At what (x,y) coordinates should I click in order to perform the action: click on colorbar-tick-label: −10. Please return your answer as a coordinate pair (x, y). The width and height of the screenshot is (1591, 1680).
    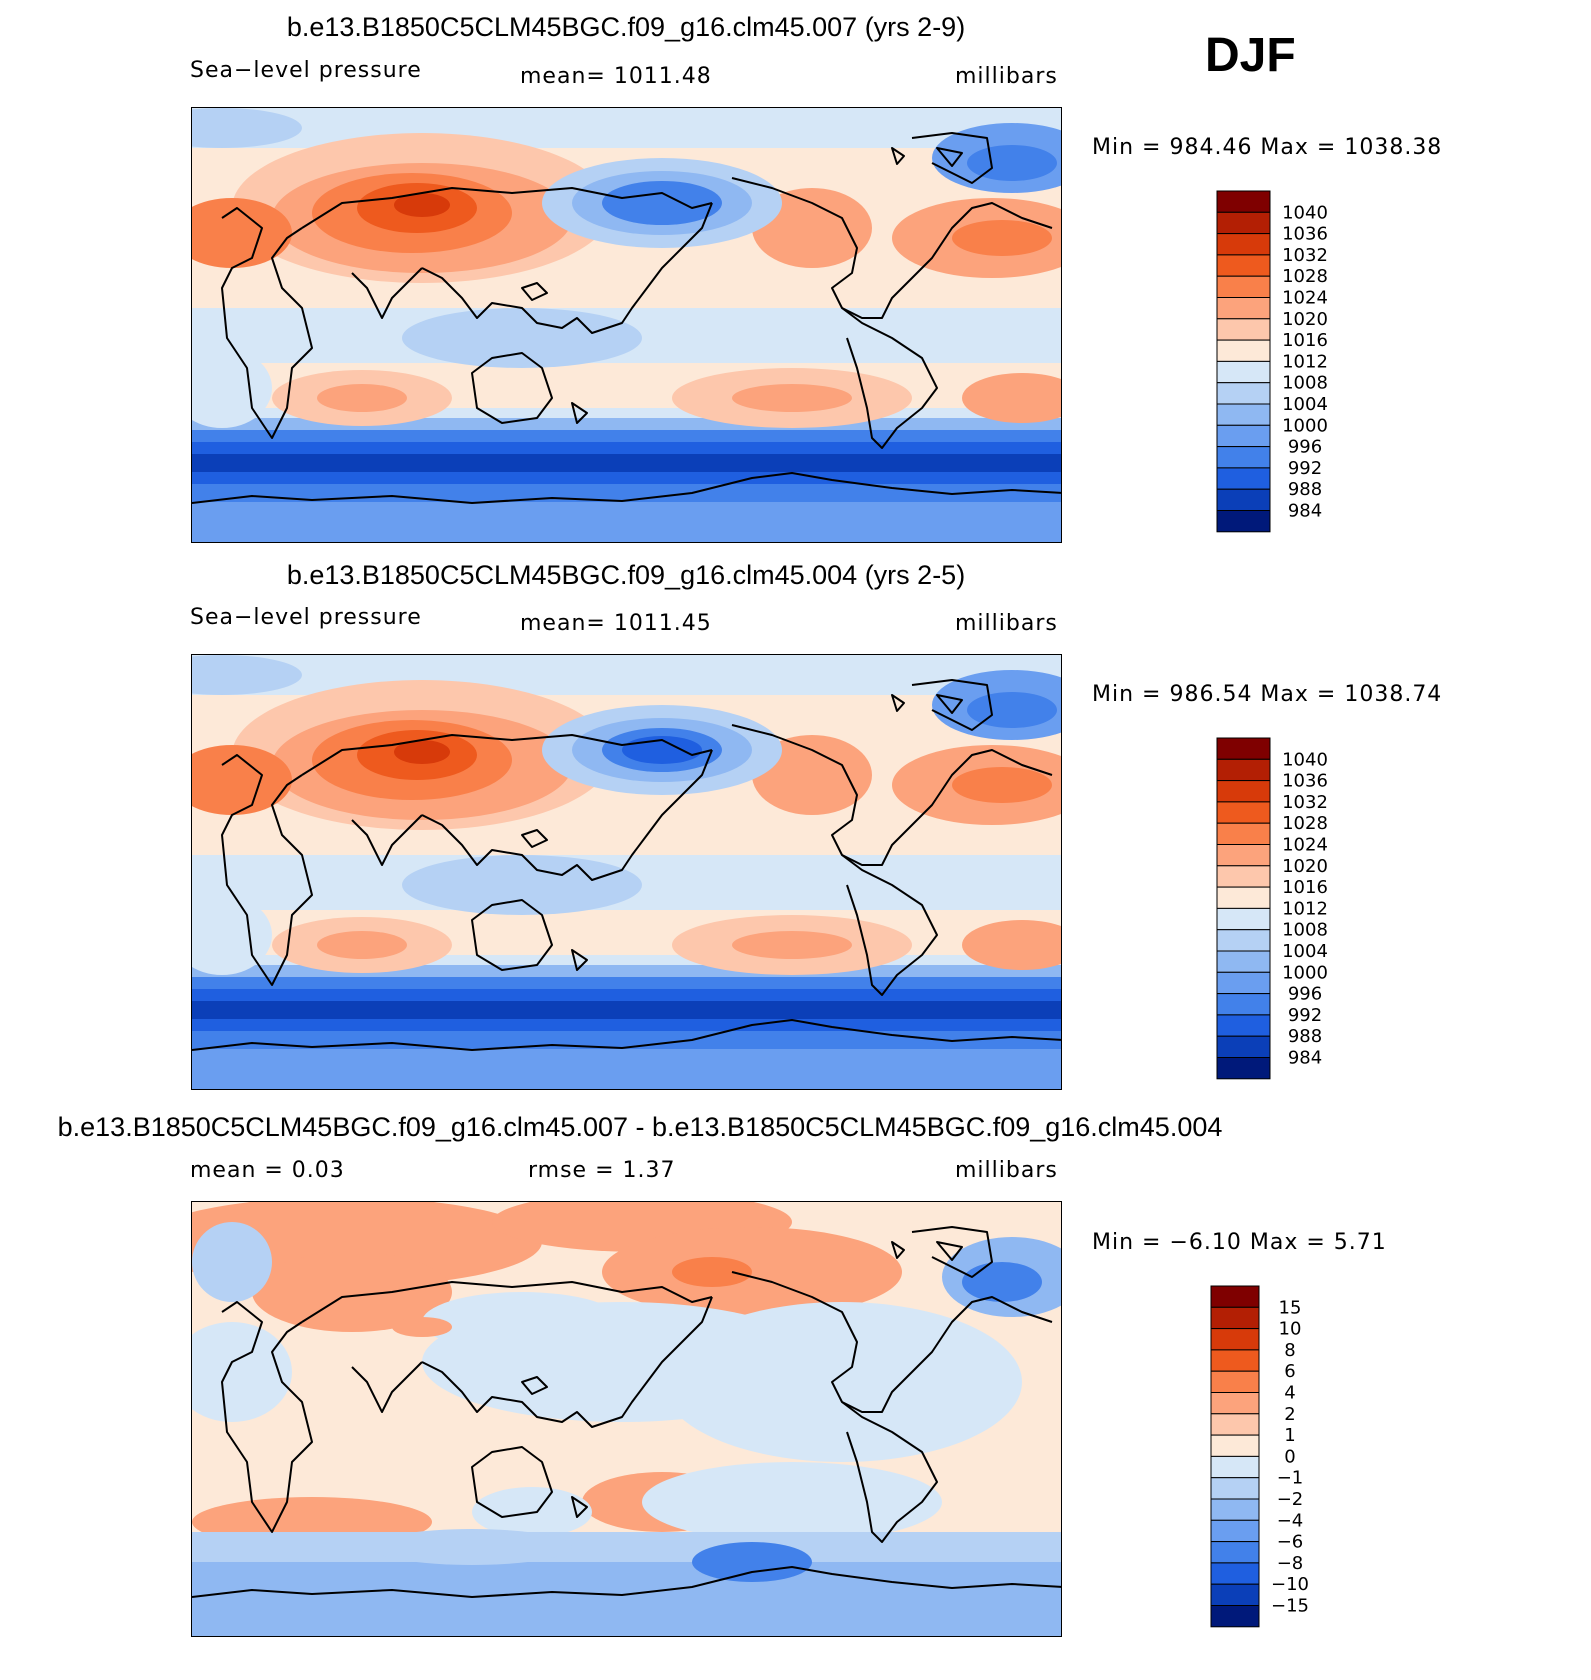
    Looking at the image, I should click on (1290, 1584).